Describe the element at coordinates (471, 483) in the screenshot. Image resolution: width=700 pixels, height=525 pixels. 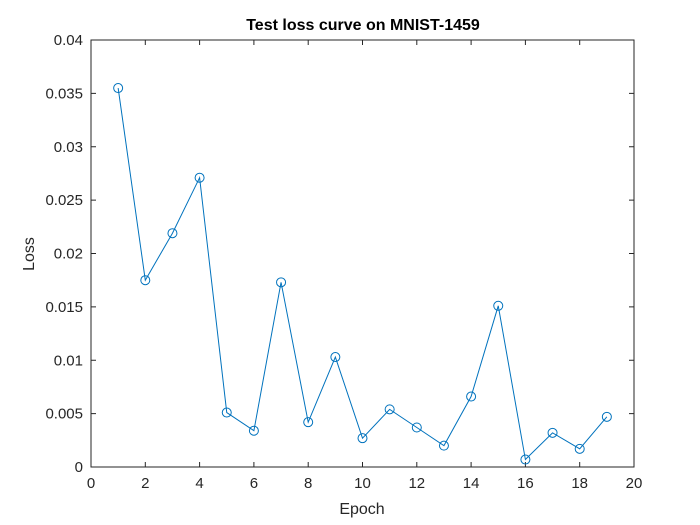
I see `x-tick-label: 14` at that location.